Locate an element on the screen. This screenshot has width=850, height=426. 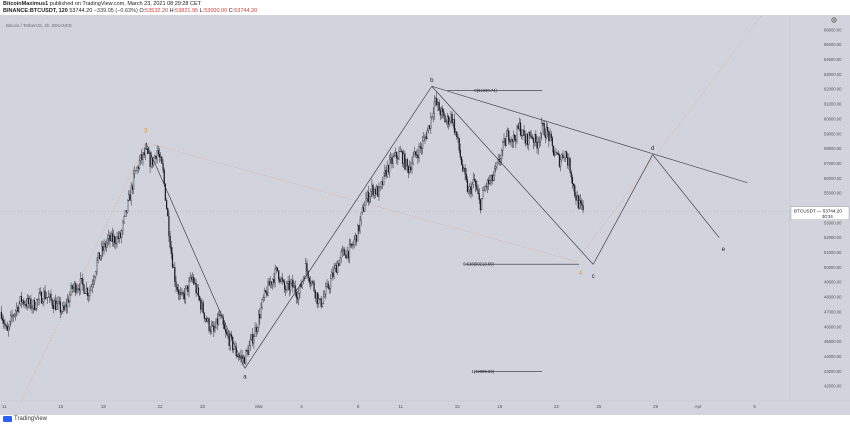
x-tick-label: 25 is located at coordinates (599, 406).